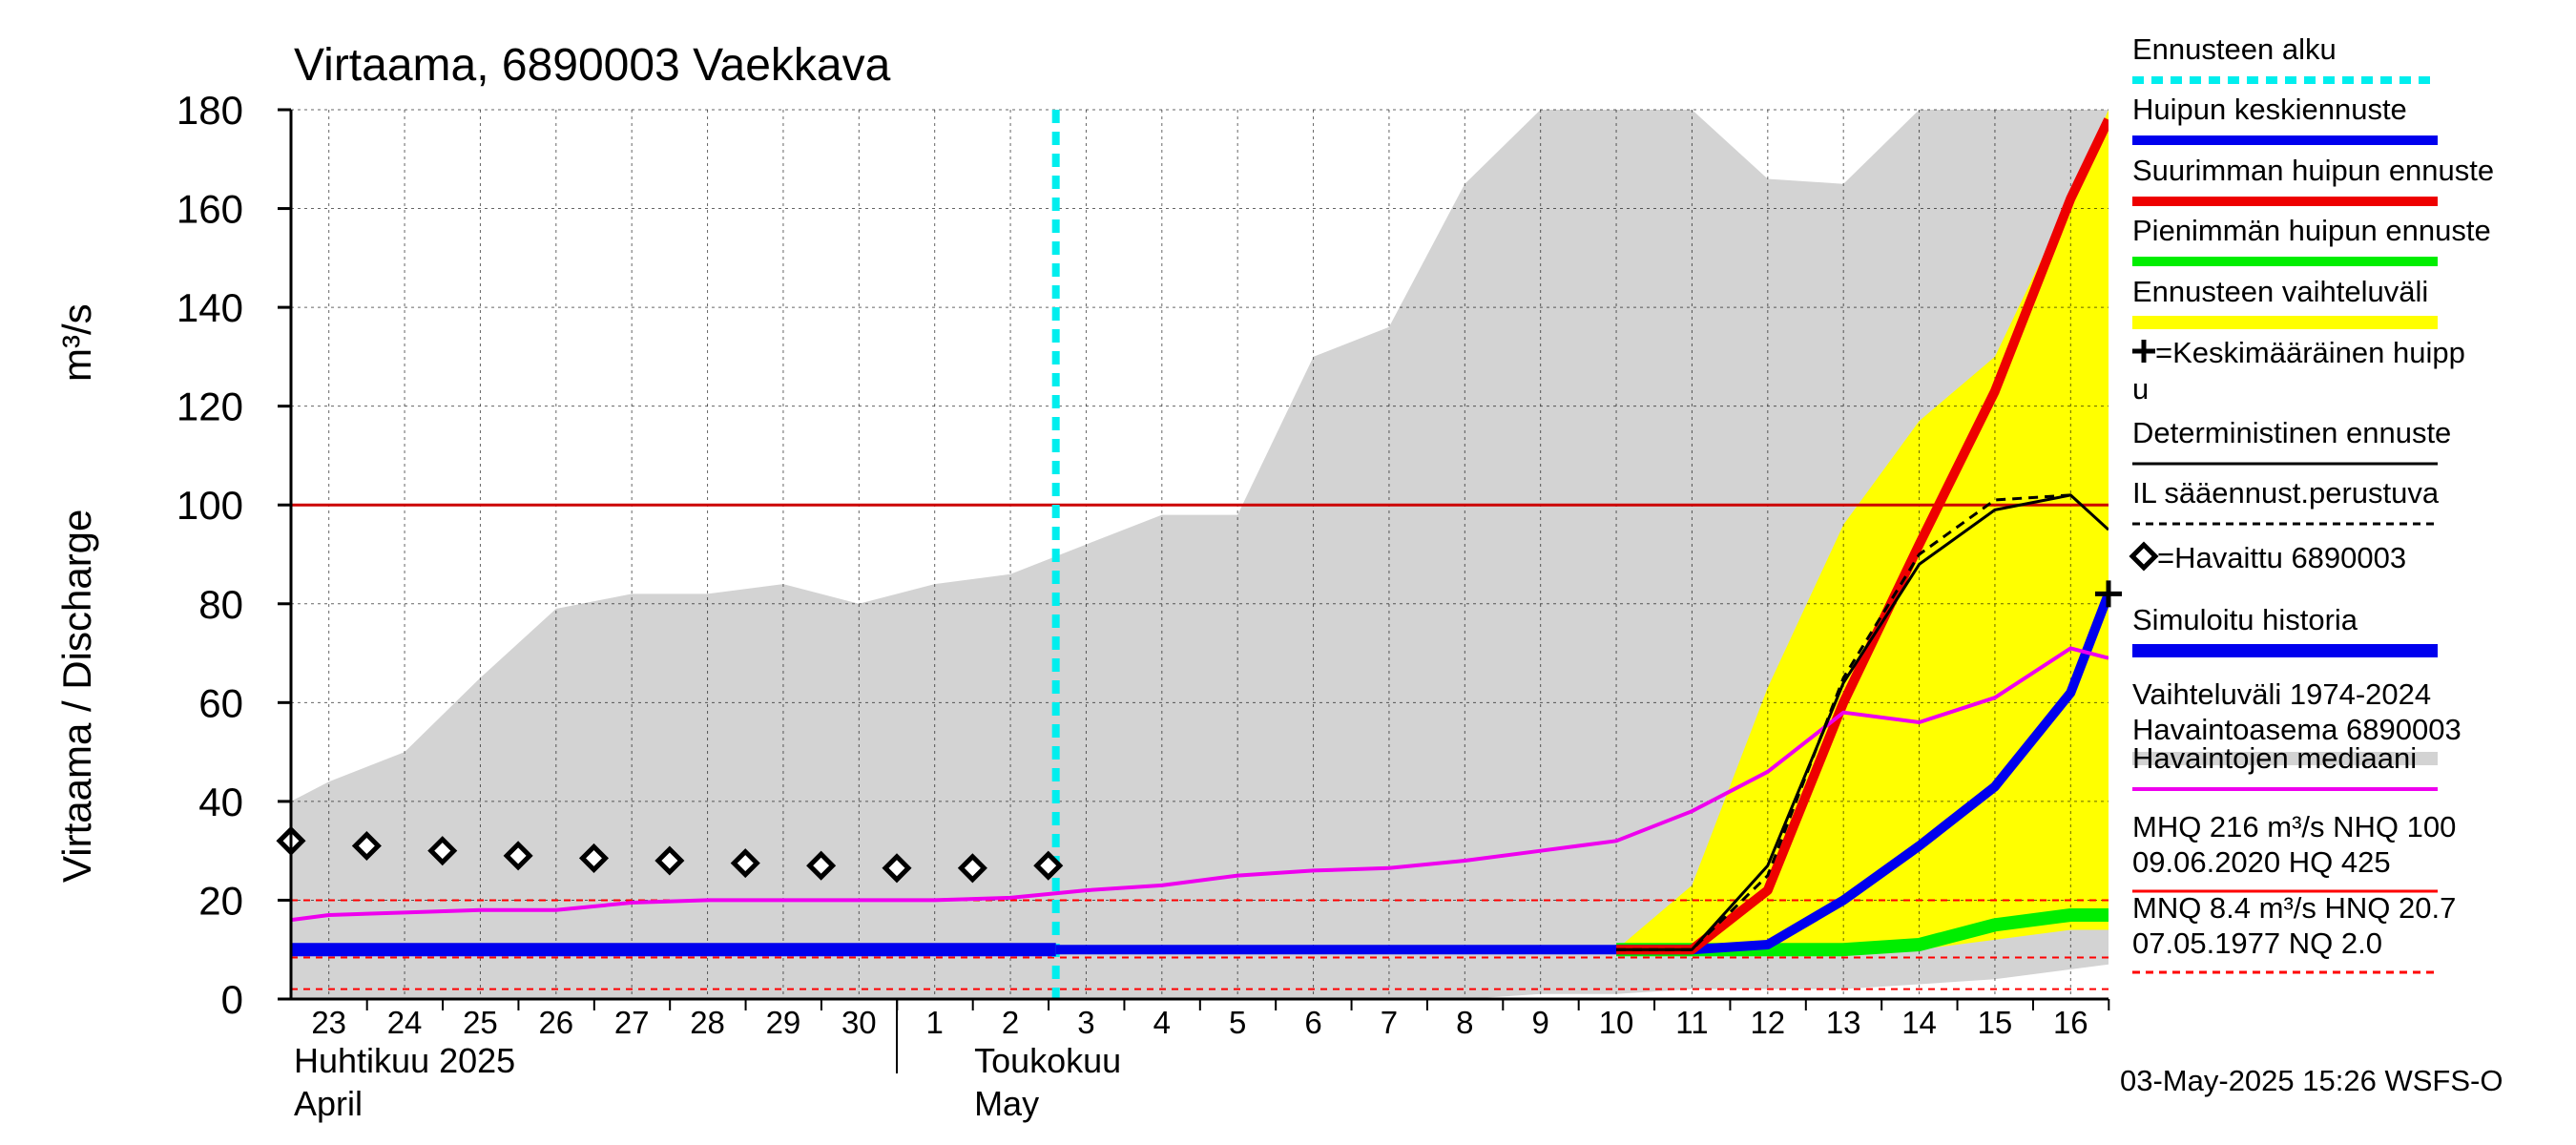 This screenshot has height=1145, width=2576. What do you see at coordinates (2297, 730) in the screenshot?
I see `legend-label-line2: Havaintoasema 6890003` at bounding box center [2297, 730].